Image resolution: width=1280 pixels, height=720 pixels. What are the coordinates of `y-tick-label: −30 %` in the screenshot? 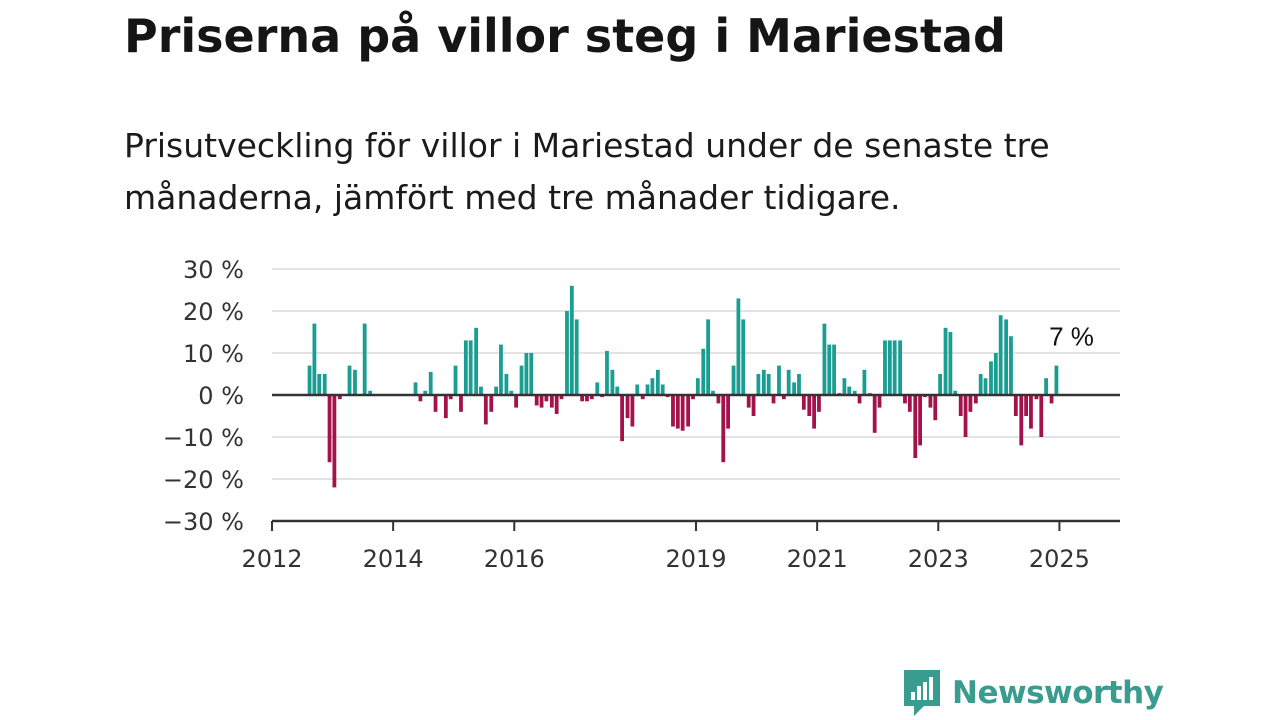 It's located at (203, 522).